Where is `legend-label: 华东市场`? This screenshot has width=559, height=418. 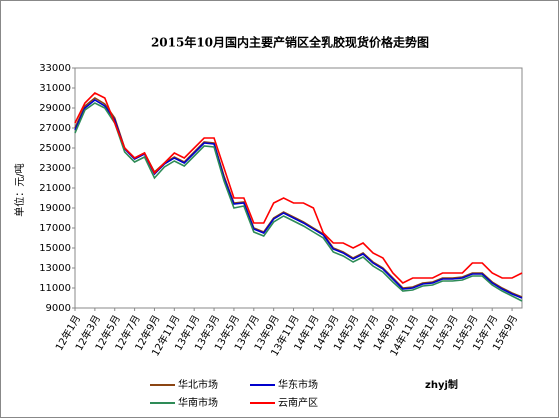 legend-label: 华东市场 is located at coordinates (298, 384).